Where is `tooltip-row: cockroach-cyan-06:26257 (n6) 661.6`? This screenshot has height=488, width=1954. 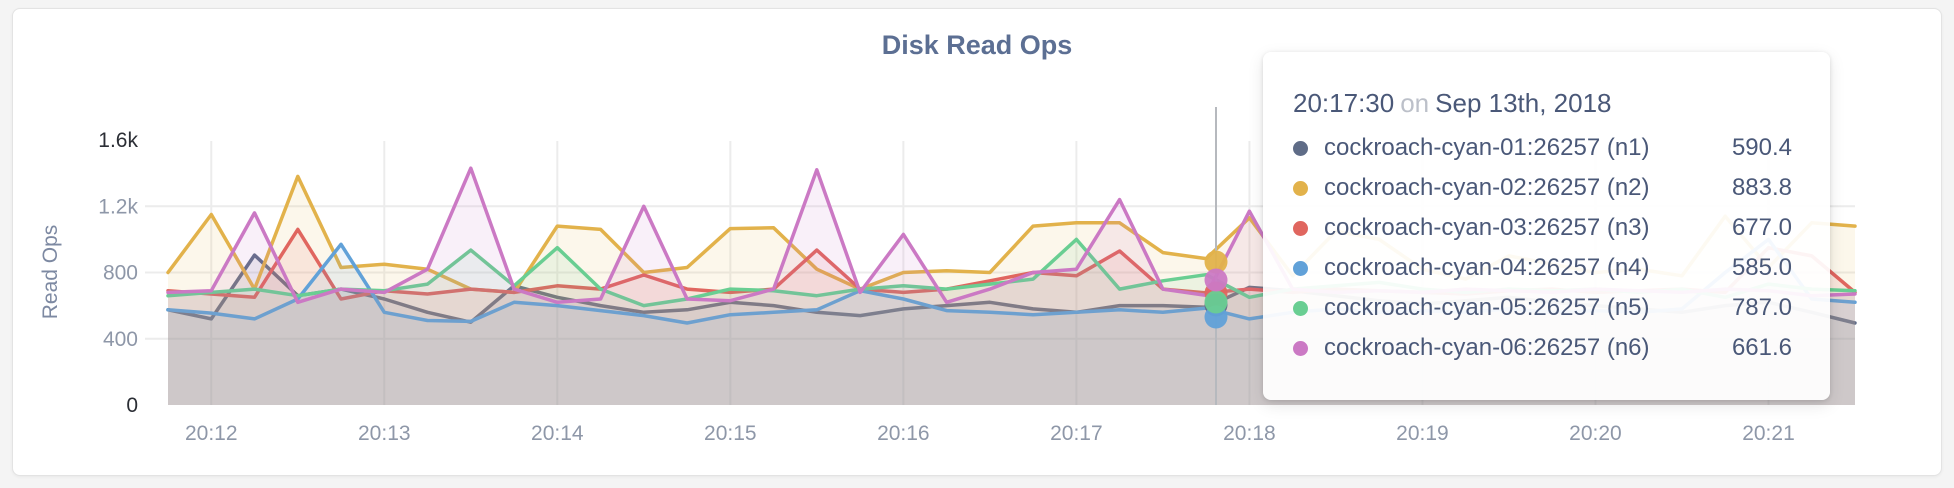
tooltip-row: cockroach-cyan-06:26257 (n6) 661.6 is located at coordinates (1542, 348).